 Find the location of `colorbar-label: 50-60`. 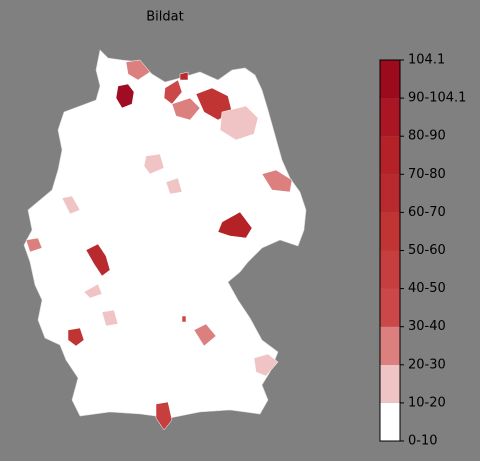

colorbar-label: 50-60 is located at coordinates (427, 250).